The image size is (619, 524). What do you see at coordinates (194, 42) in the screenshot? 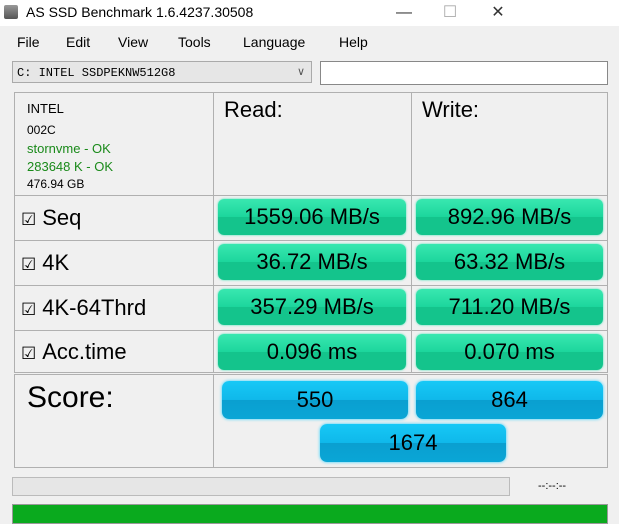
I see `menu-tools: Tools` at bounding box center [194, 42].